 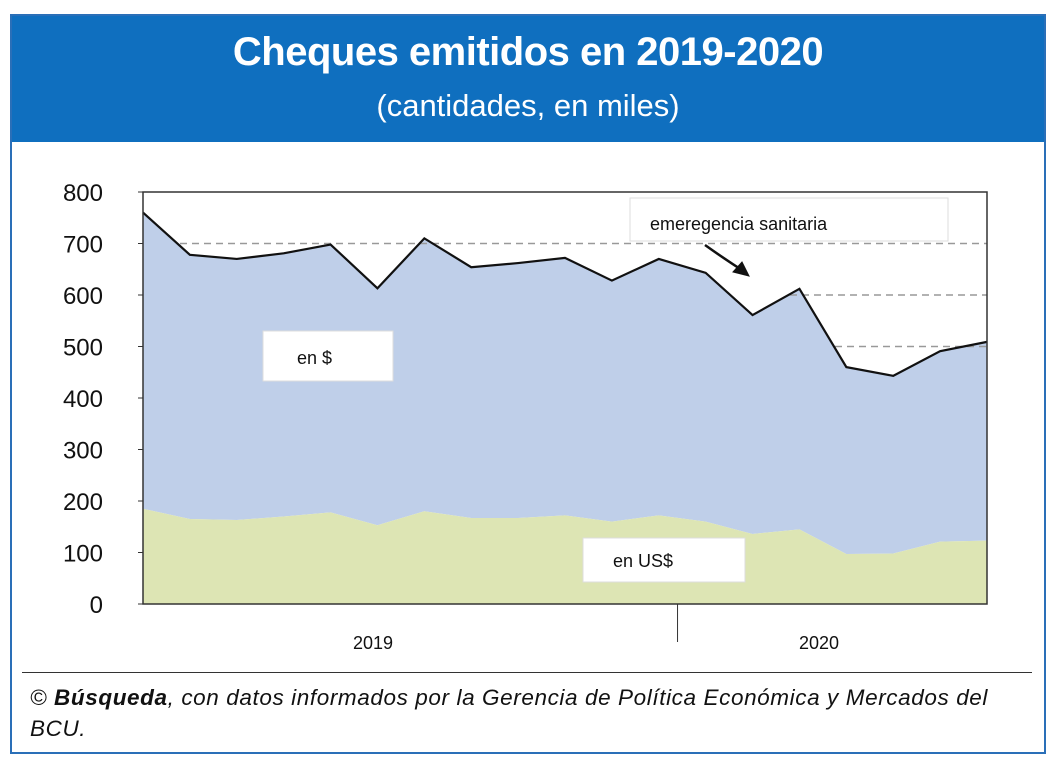 I want to click on chart-subtitle: (cantidades, en miles), so click(x=528, y=105).